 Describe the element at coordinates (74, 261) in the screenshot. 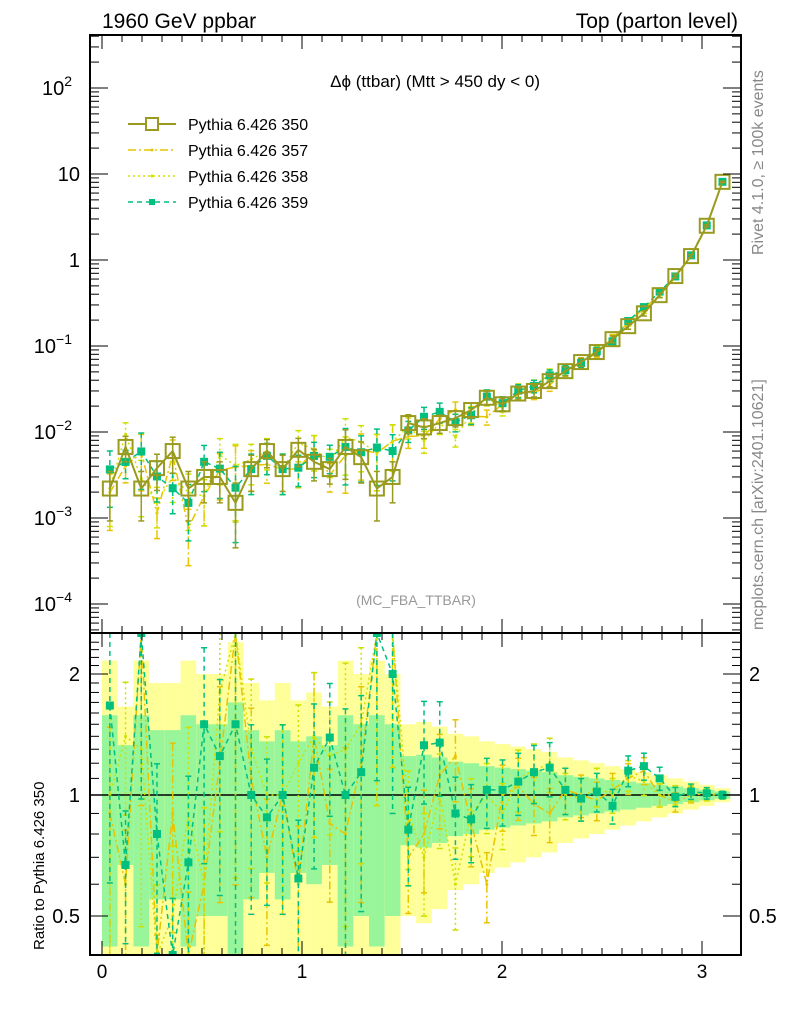

I see `y-tick-label: 1` at that location.